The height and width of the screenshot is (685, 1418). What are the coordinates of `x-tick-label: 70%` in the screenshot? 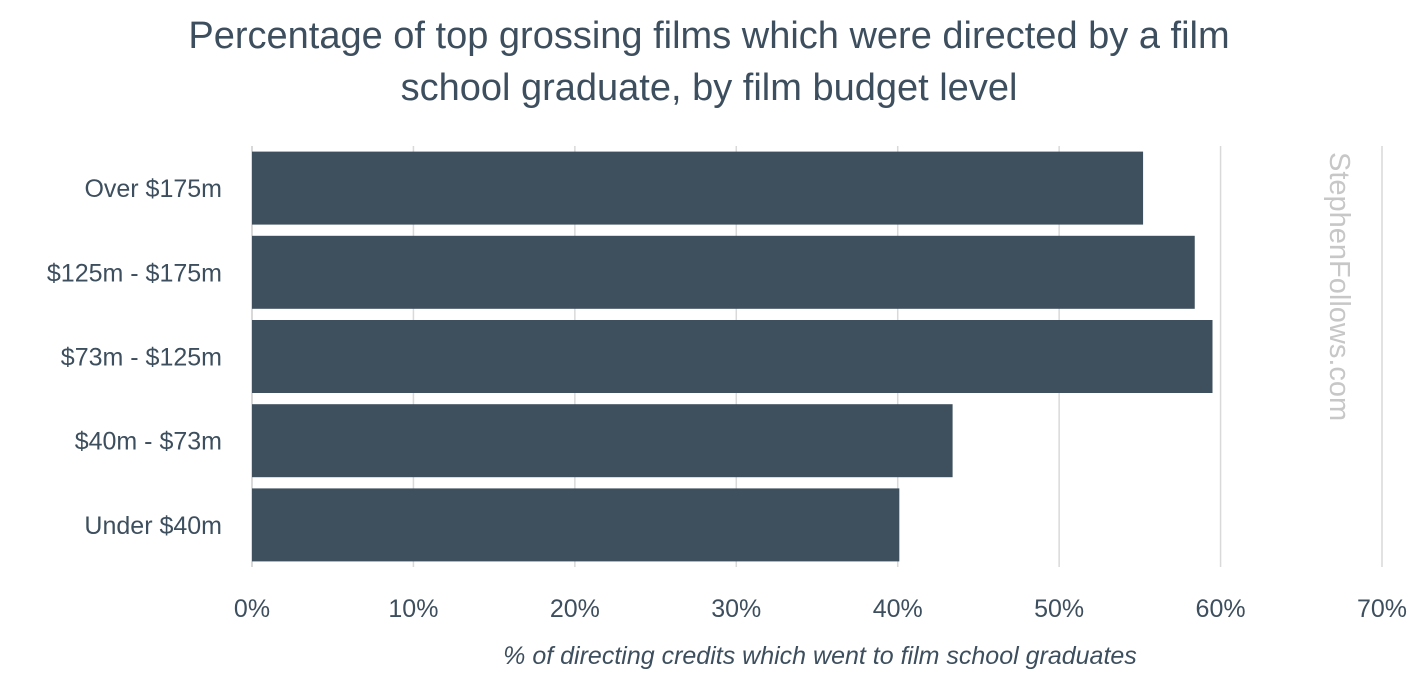 It's located at (1382, 609).